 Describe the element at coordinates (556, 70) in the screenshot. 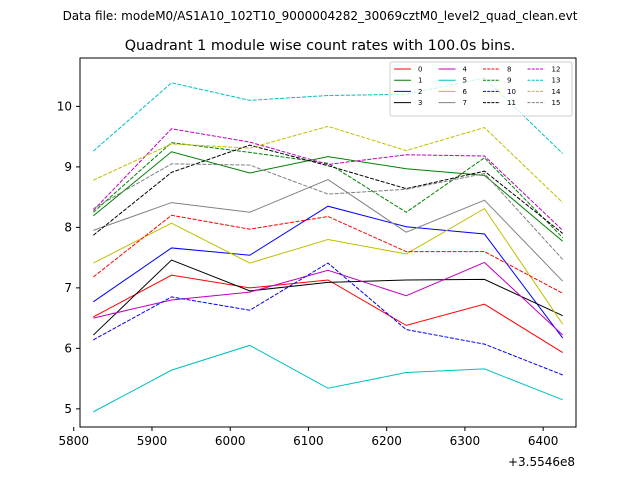

I see `legend-label-12: 12` at that location.